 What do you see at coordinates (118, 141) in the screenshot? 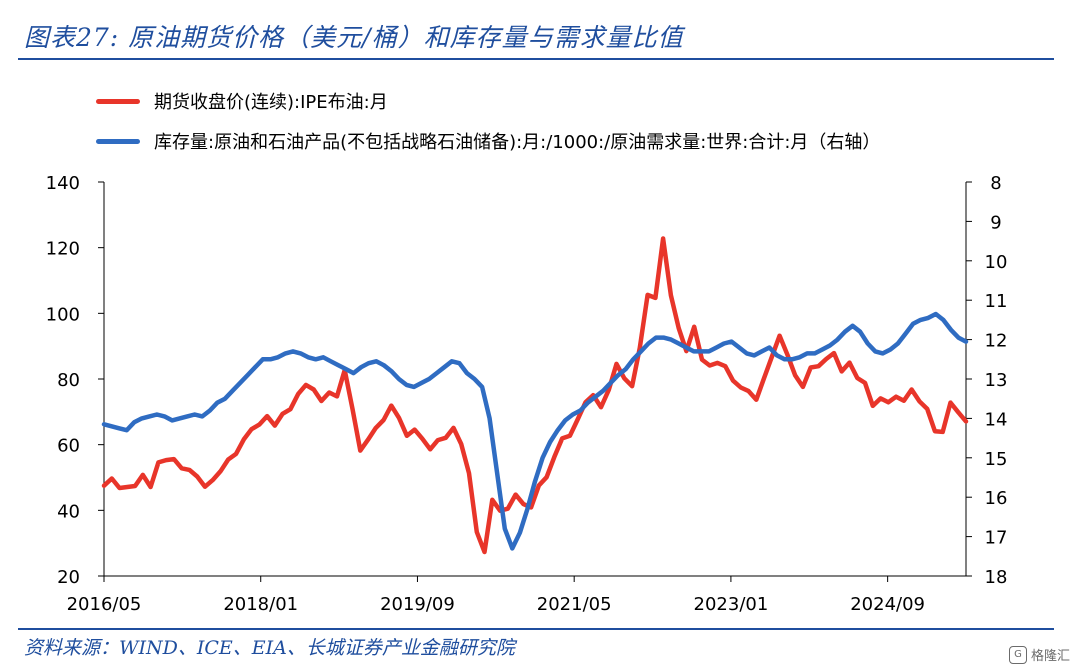
I see `legend-swatch-blue` at bounding box center [118, 141].